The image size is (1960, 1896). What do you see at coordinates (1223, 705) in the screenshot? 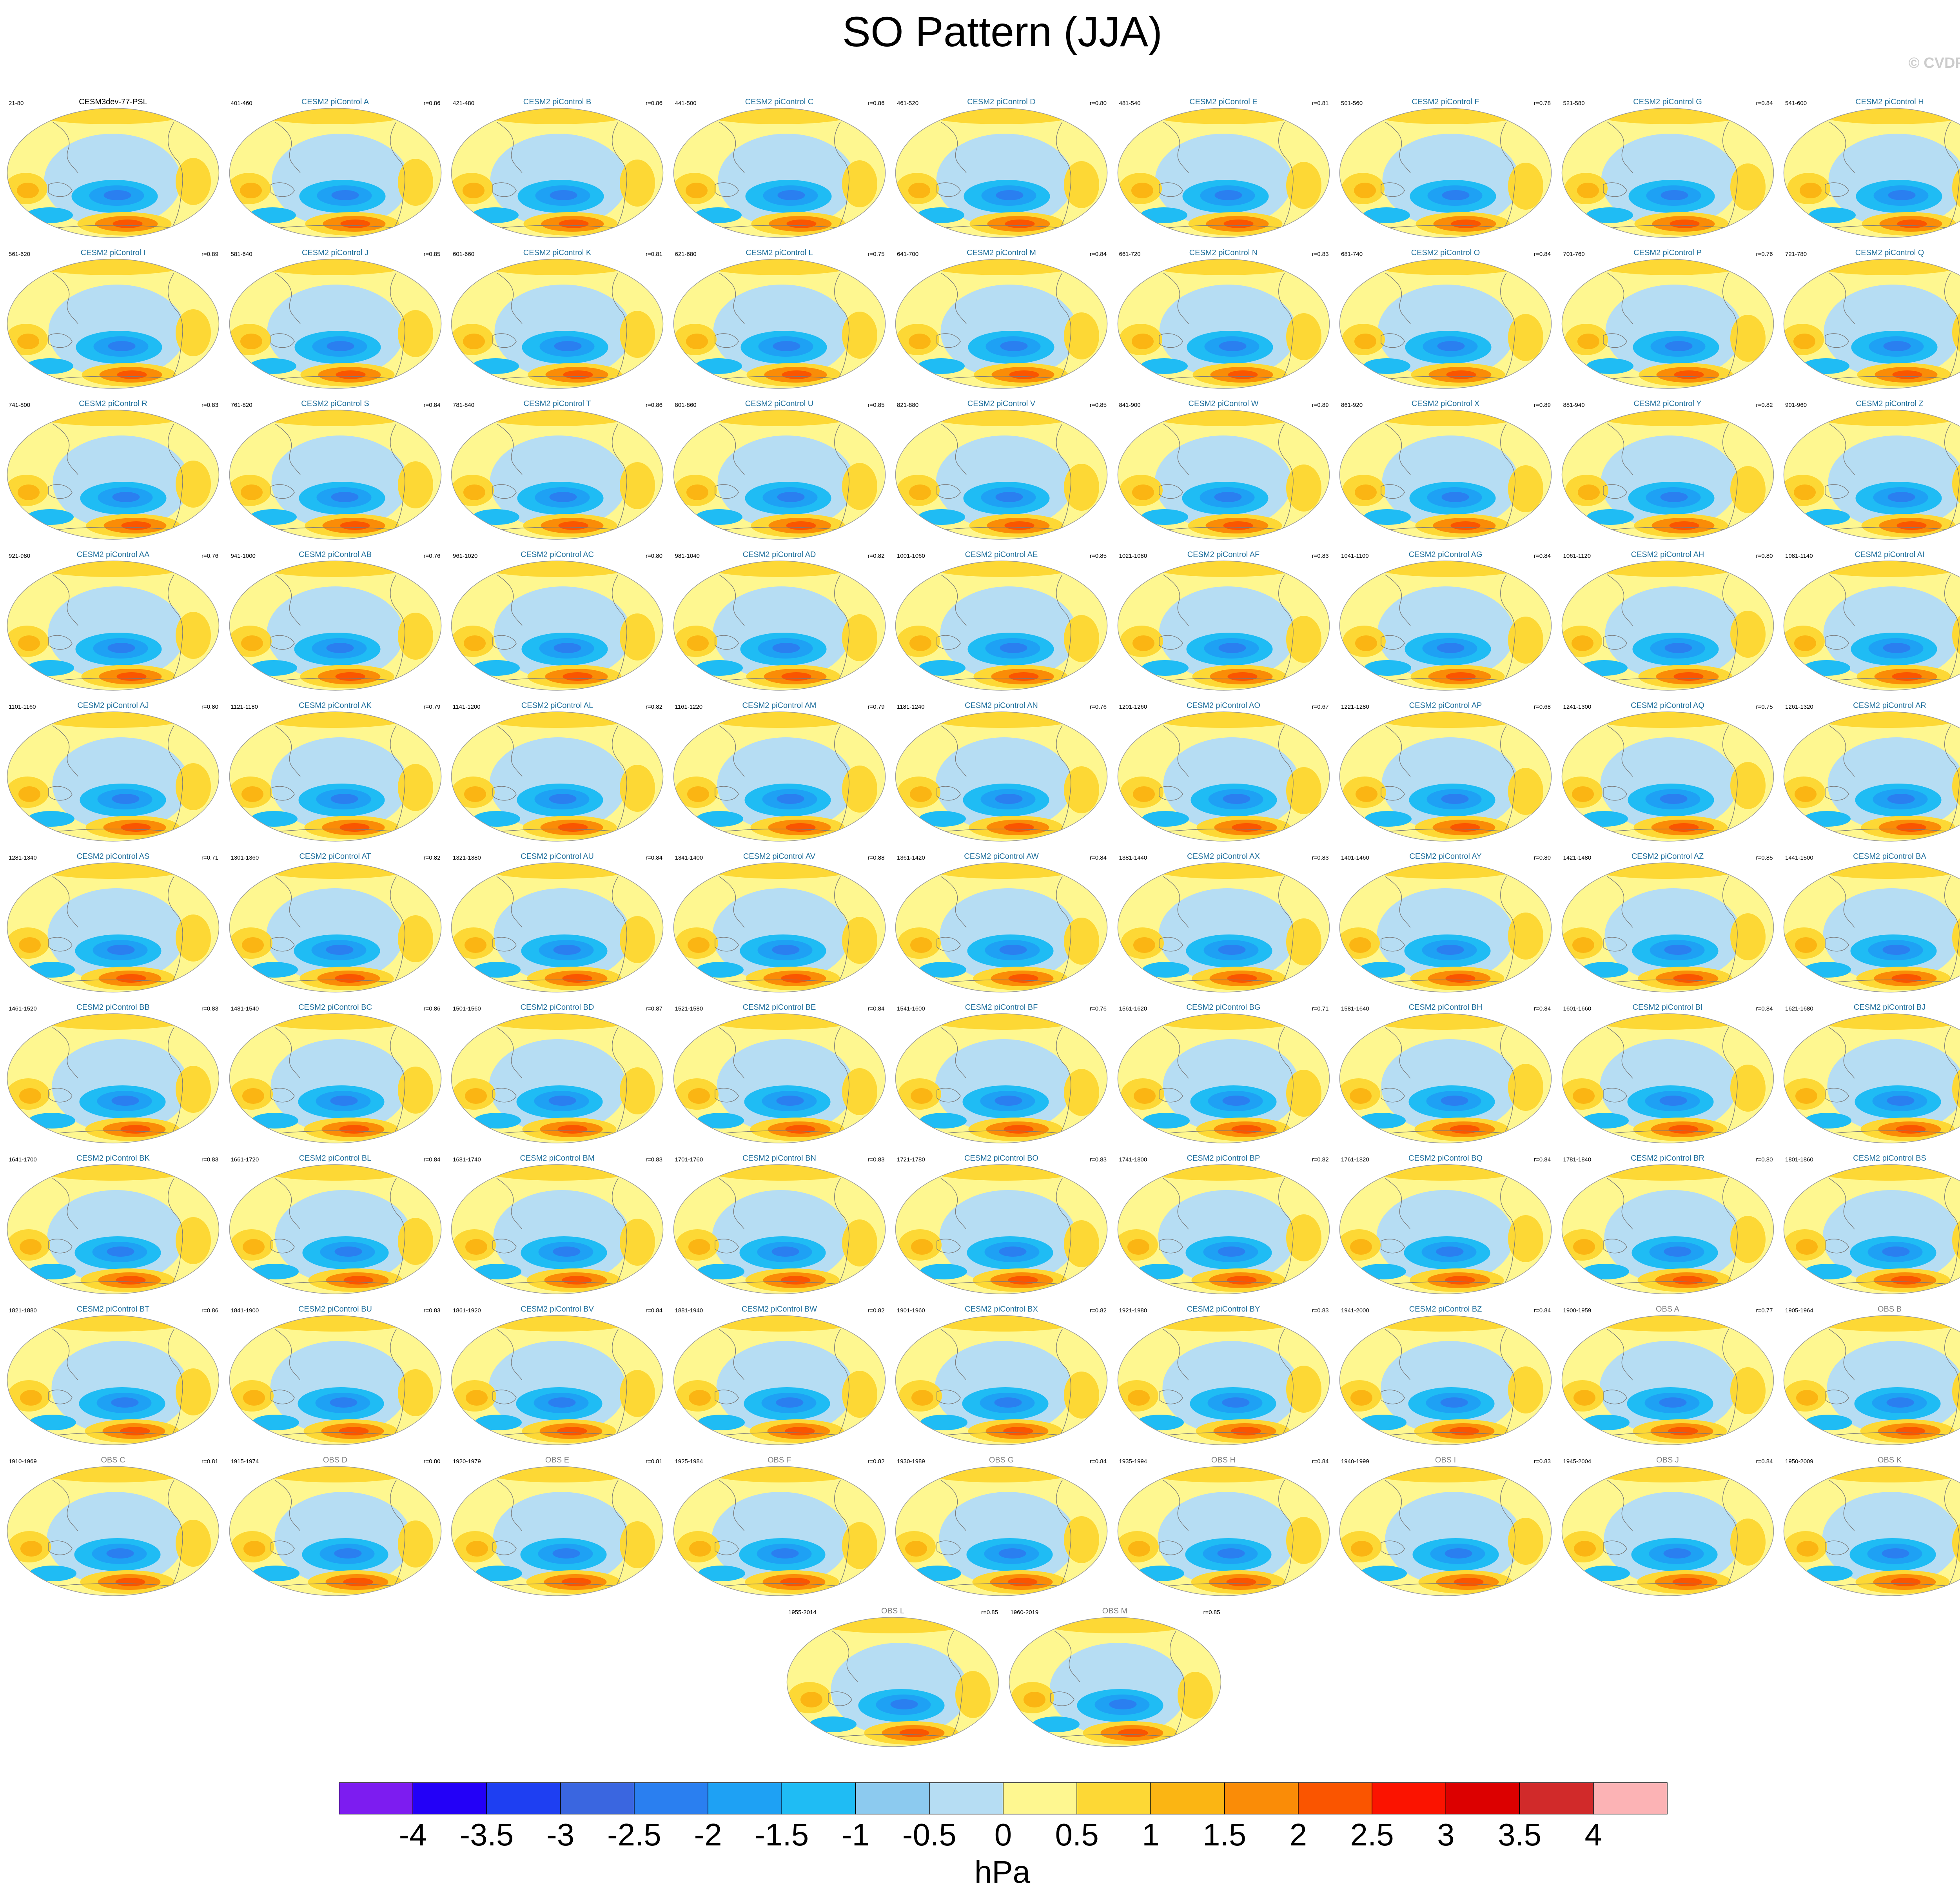
I see `panel-title: CESM2 piControl AO` at bounding box center [1223, 705].